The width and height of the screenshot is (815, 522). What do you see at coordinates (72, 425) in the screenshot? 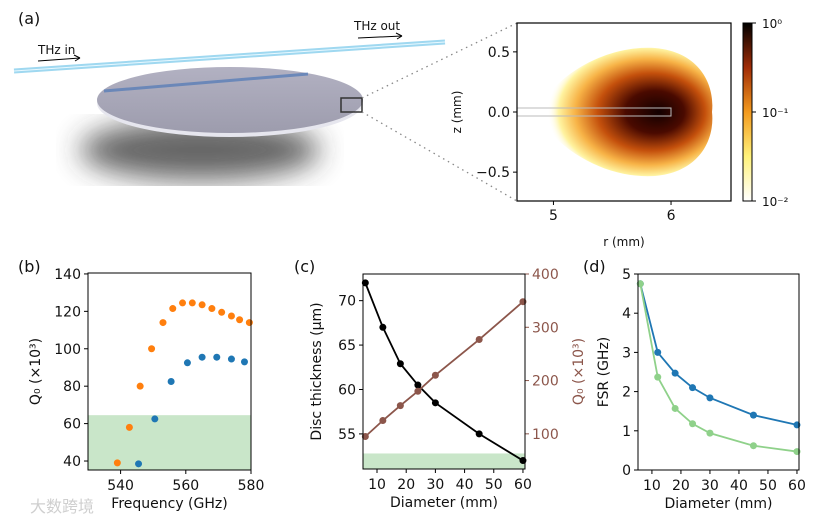
I see `y-tick-label: 60` at bounding box center [72, 425].